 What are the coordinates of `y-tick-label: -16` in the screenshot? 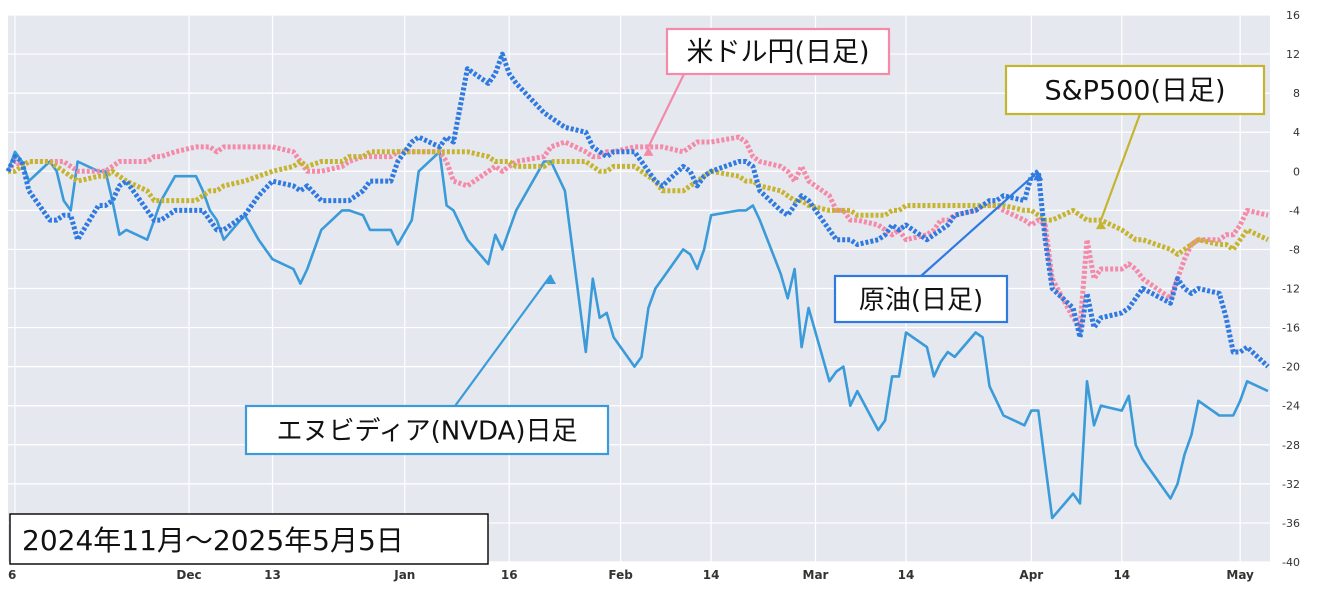 It's located at (1291, 328).